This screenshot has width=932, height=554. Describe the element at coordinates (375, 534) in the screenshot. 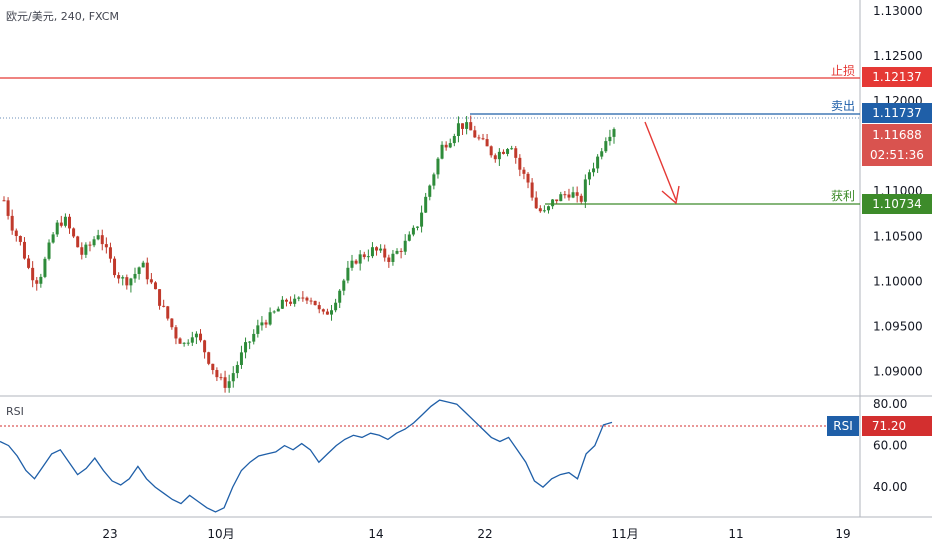

I see `time-tick-label: 14` at that location.